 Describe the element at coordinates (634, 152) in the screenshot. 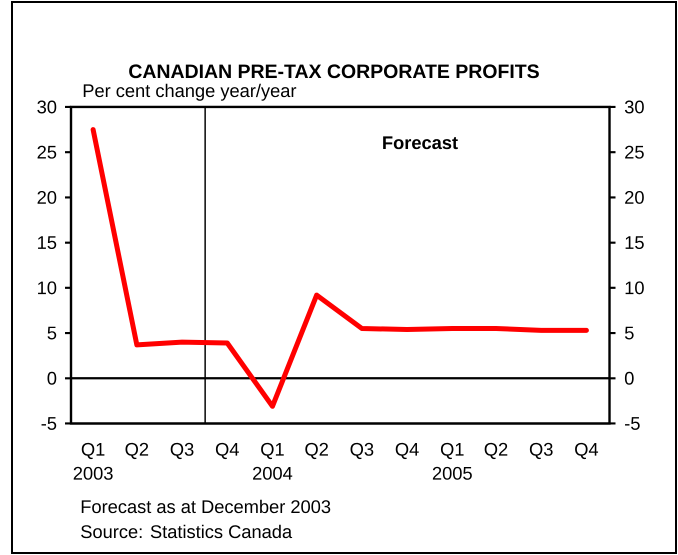

I see `y2-tick-label: 25` at that location.